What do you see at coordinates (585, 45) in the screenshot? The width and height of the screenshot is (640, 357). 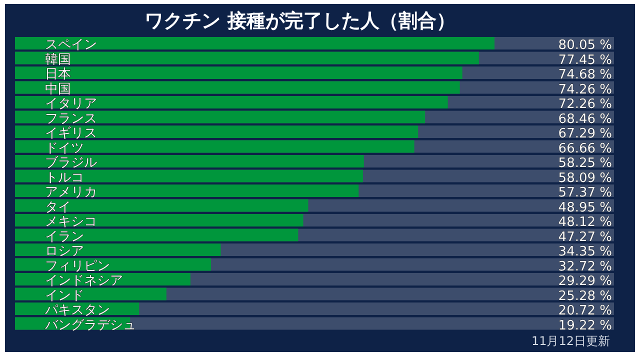 I see `data-label: 80.05 %` at bounding box center [585, 45].